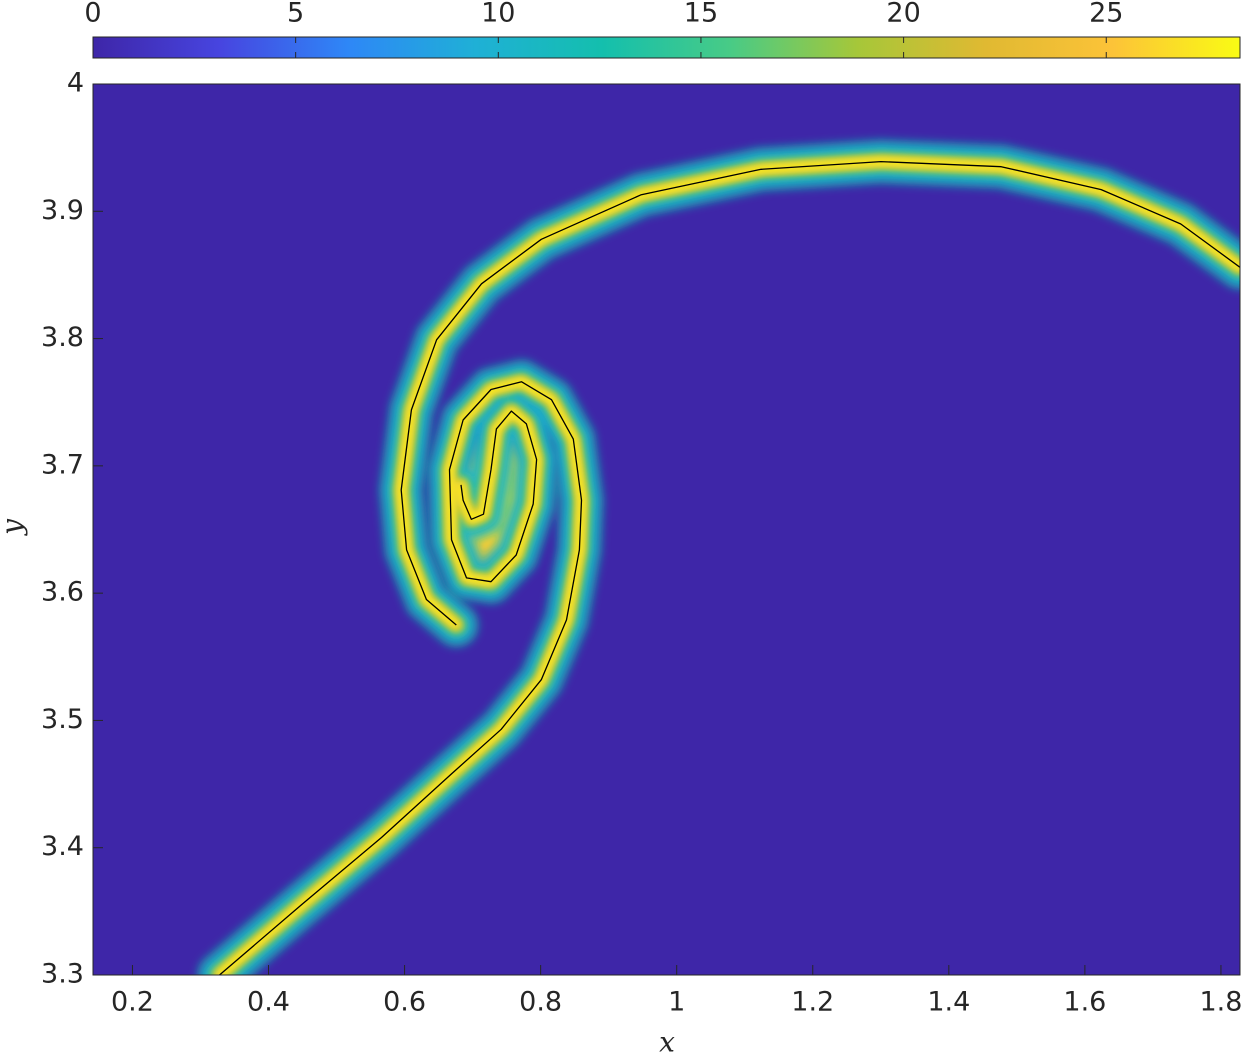 Image resolution: width=1251 pixels, height=1055 pixels. Describe the element at coordinates (62, 974) in the screenshot. I see `y-tick-label: 3.3` at that location.